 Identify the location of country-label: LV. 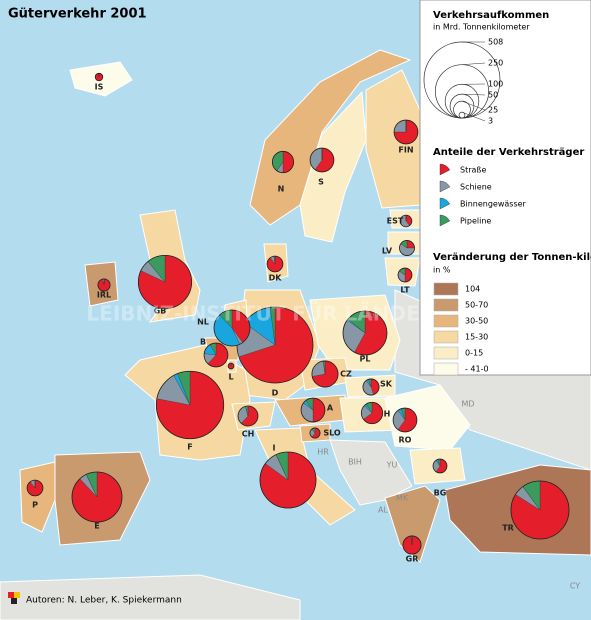
(387, 251).